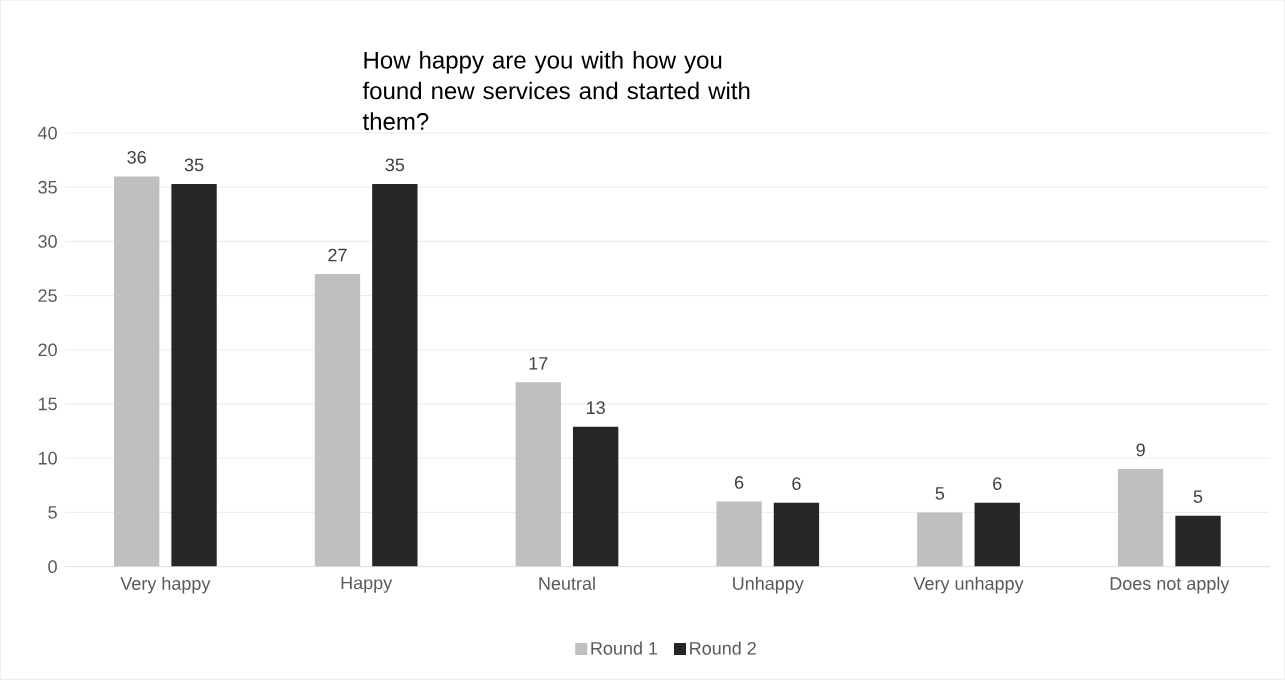 This screenshot has width=1285, height=680. What do you see at coordinates (47, 241) in the screenshot?
I see `y-tick-label: 30` at bounding box center [47, 241].